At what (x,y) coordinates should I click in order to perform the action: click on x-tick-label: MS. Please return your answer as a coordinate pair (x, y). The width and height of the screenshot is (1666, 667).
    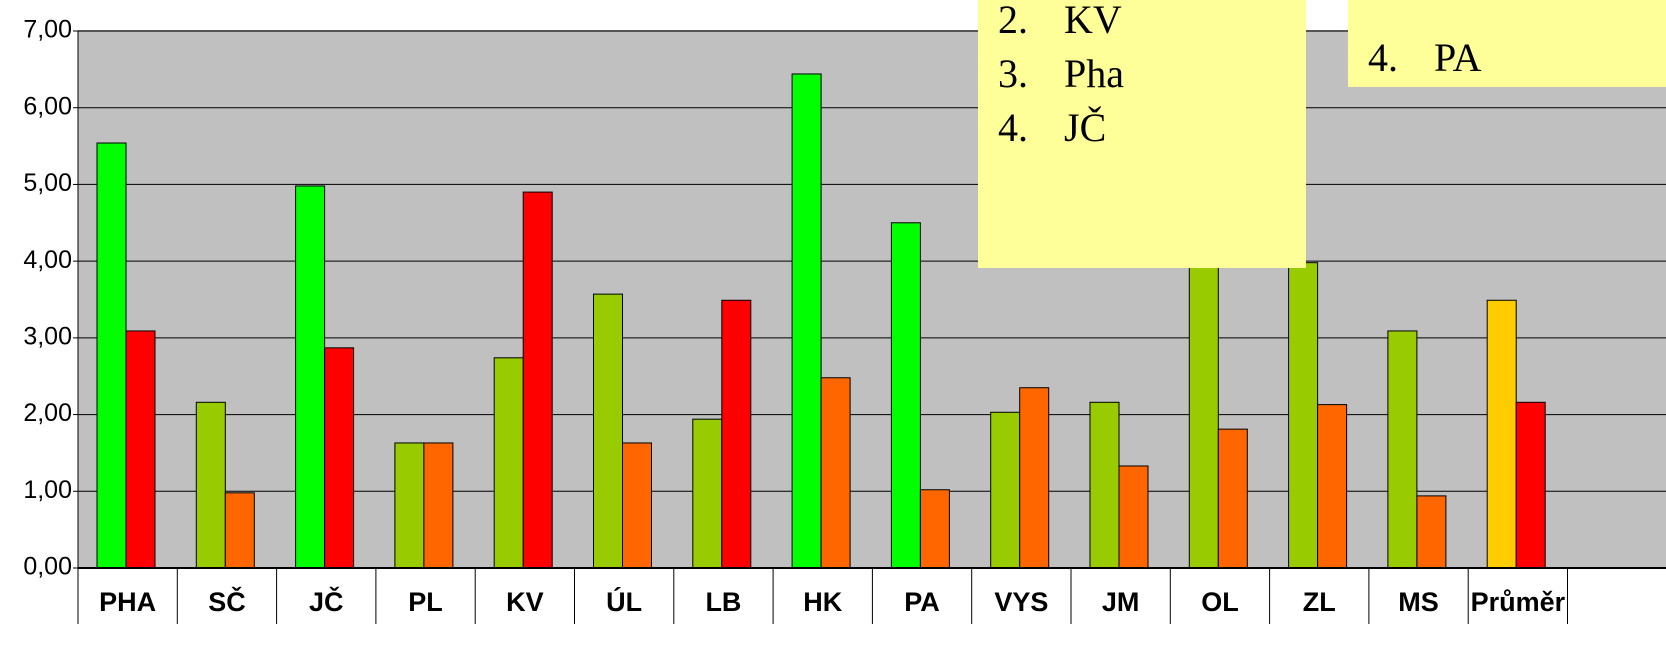
    Looking at the image, I should click on (1418, 602).